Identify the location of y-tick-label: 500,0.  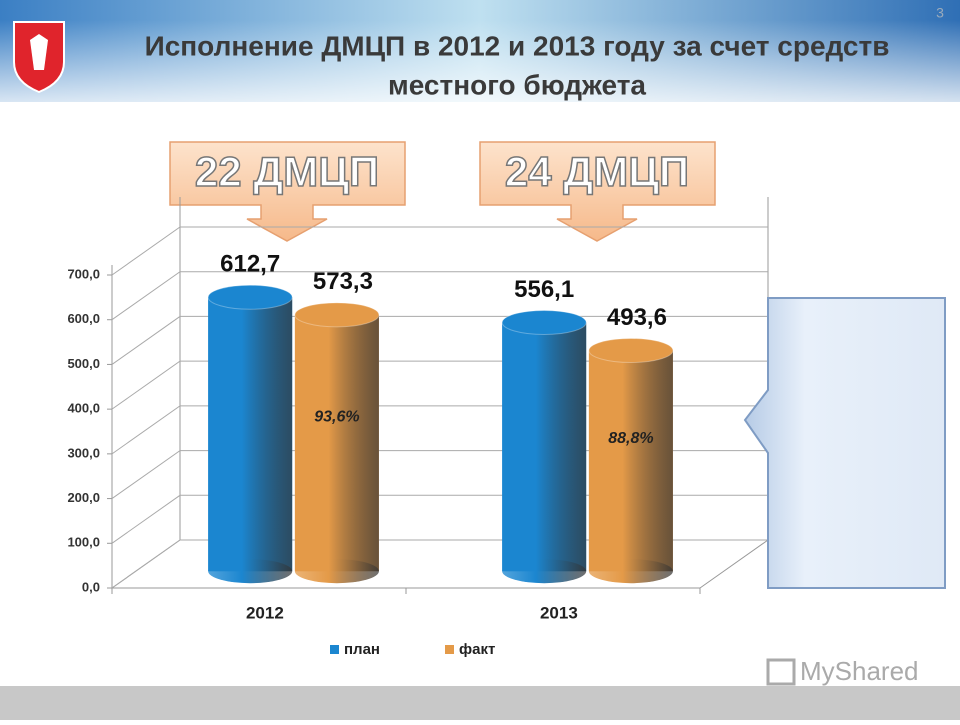
(83, 363).